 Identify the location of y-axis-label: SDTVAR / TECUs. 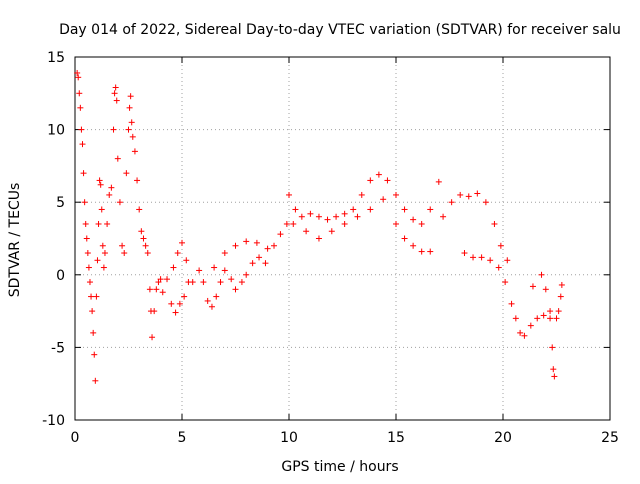
(15, 240).